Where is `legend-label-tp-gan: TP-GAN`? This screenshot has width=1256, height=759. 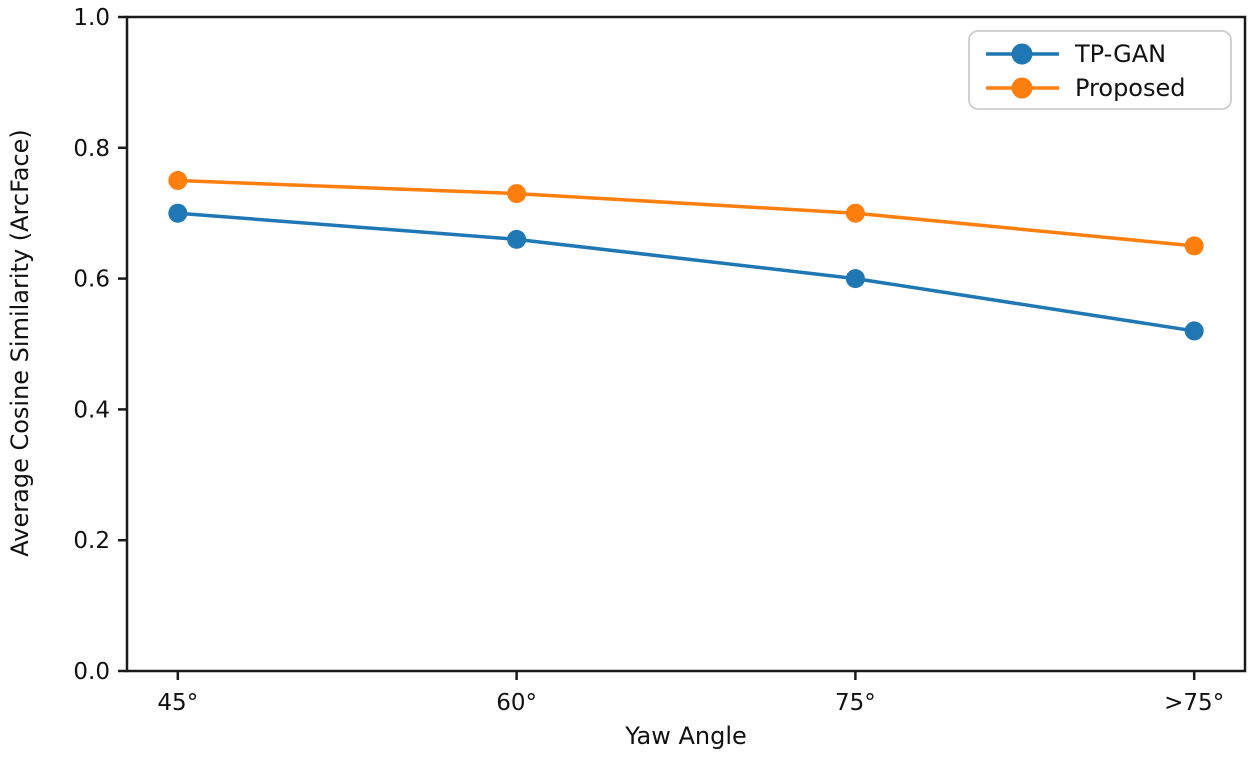
legend-label-tp-gan: TP-GAN is located at coordinates (1120, 54).